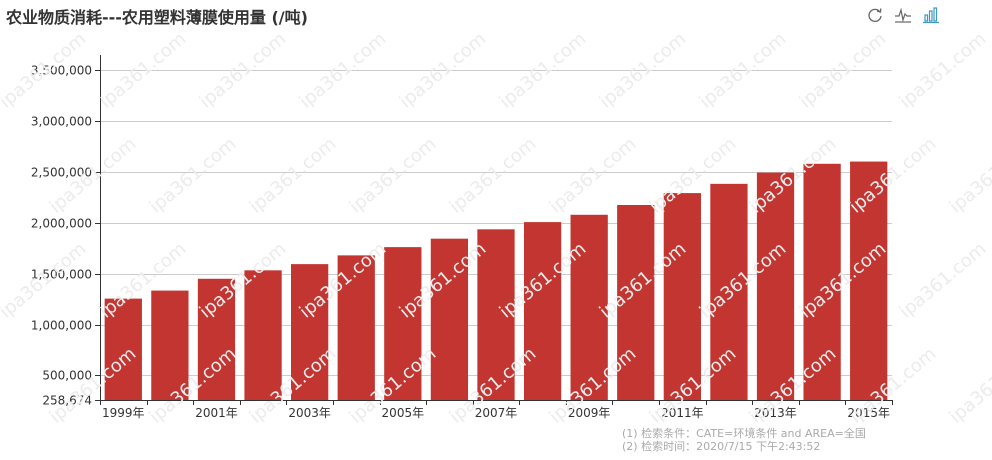 Image resolution: width=992 pixels, height=460 pixels. Describe the element at coordinates (61, 122) in the screenshot. I see `y-tick-label: 3,000,000` at that location.